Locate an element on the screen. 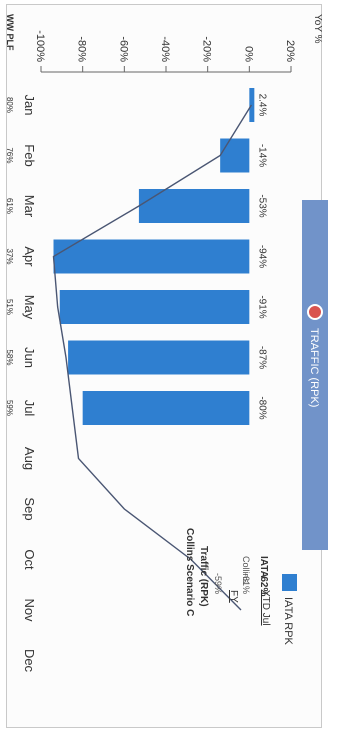 The image size is (343, 731). ytd-row-collins-label: Collins is located at coordinates (246, 570).